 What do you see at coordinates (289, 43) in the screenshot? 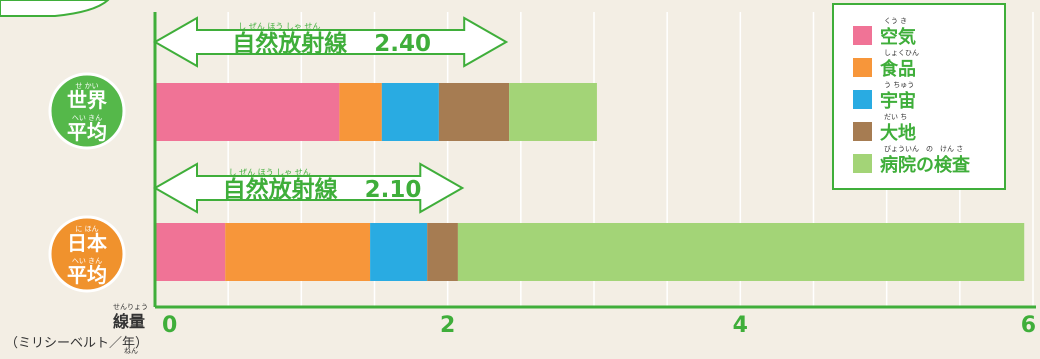
I see `annotation-label-0: 自然放射線` at bounding box center [289, 43].